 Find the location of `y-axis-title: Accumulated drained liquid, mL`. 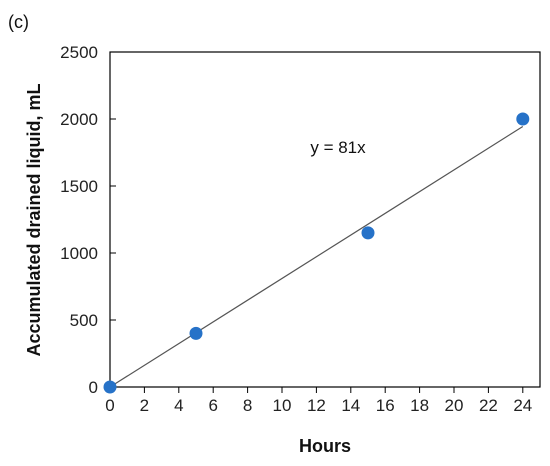

y-axis-title: Accumulated drained liquid, mL is located at coordinates (34, 219).